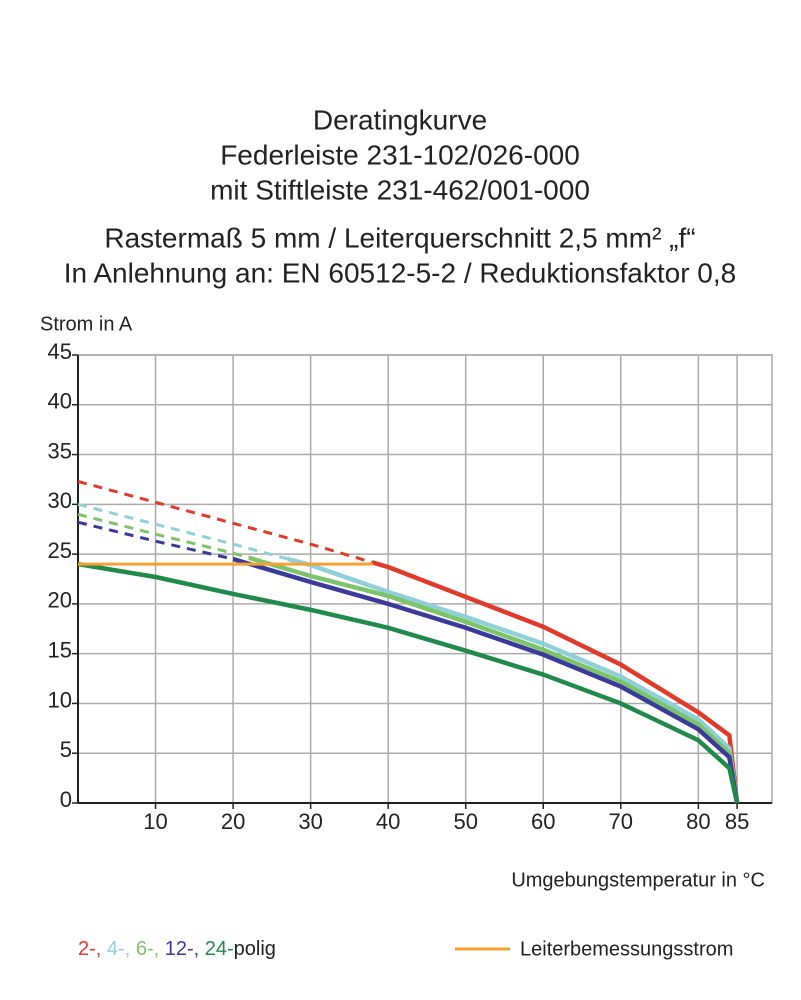 Image resolution: width=801 pixels, height=1000 pixels. What do you see at coordinates (698, 821) in the screenshot?
I see `x-tick-label: 80` at bounding box center [698, 821].